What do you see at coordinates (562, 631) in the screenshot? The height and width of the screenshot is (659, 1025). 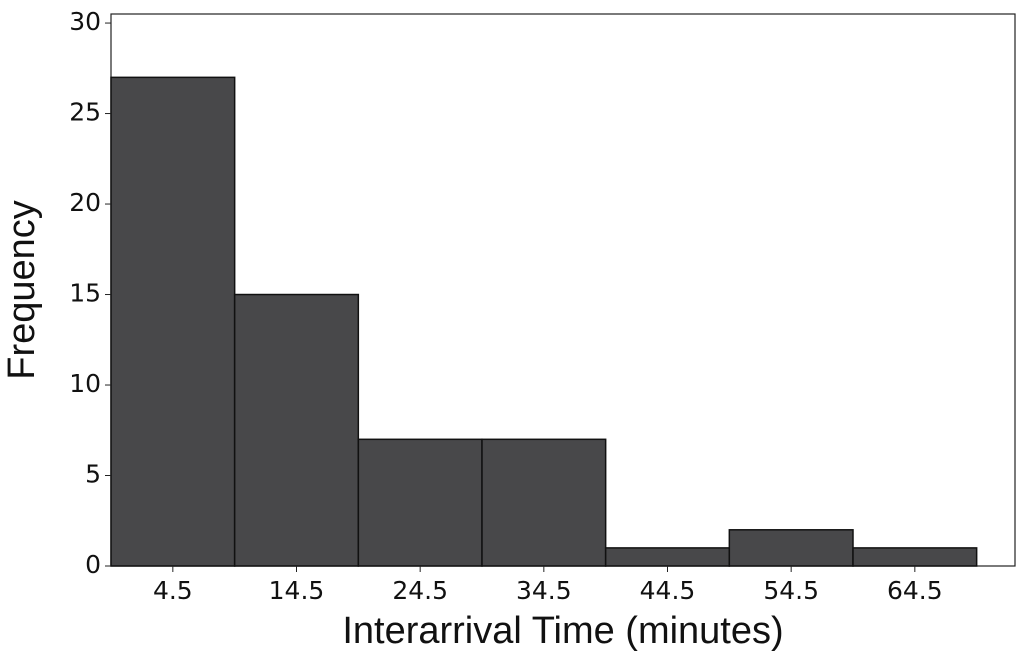 I see `x-axis-title: Interarrival Time (minutes)` at bounding box center [562, 631].